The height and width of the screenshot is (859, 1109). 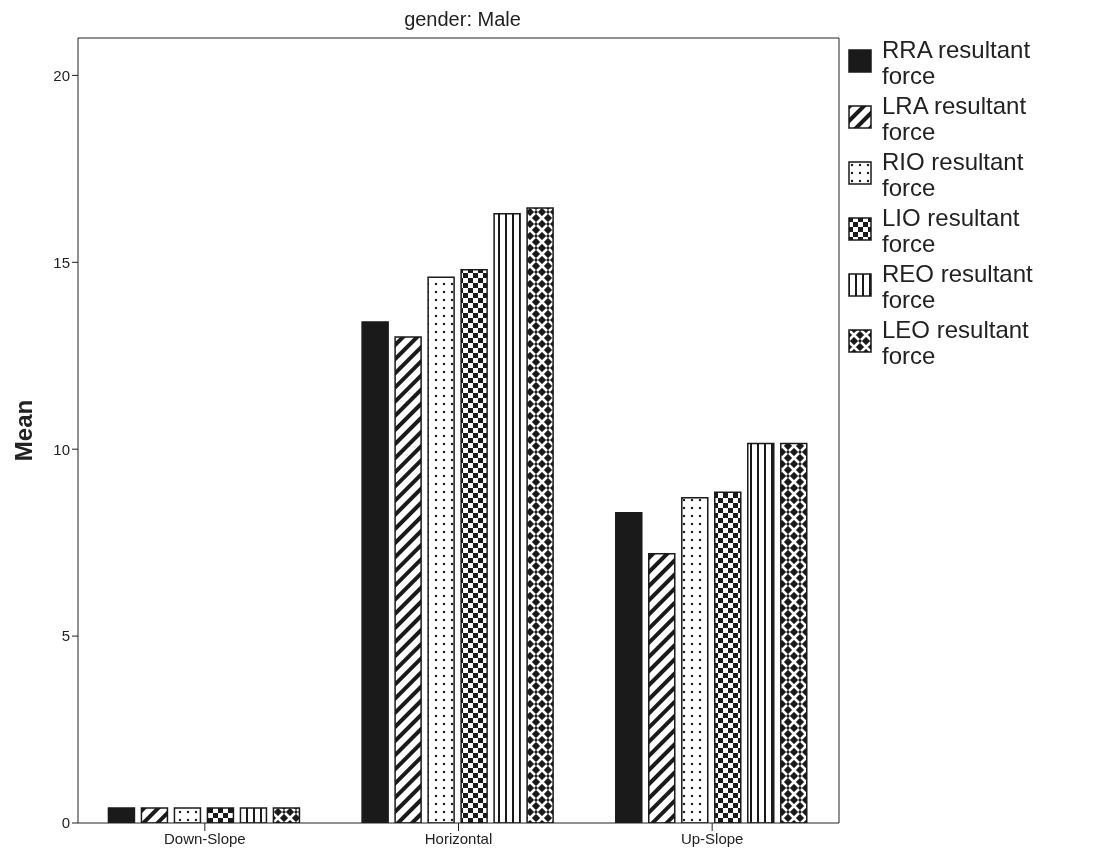 I want to click on legend-label: RIO resultant force, so click(x=953, y=174).